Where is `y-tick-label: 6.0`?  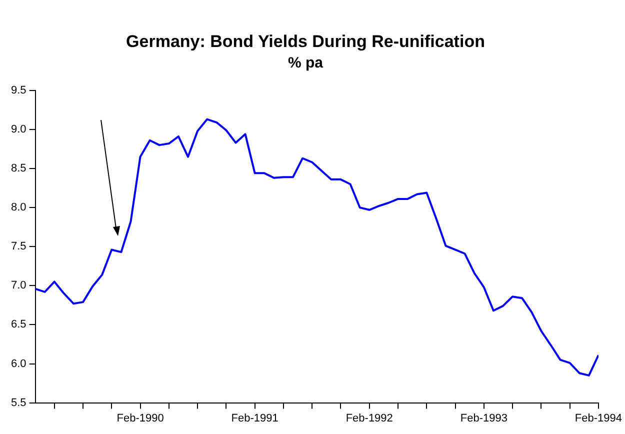
y-tick-label: 6.0 is located at coordinates (18, 364).